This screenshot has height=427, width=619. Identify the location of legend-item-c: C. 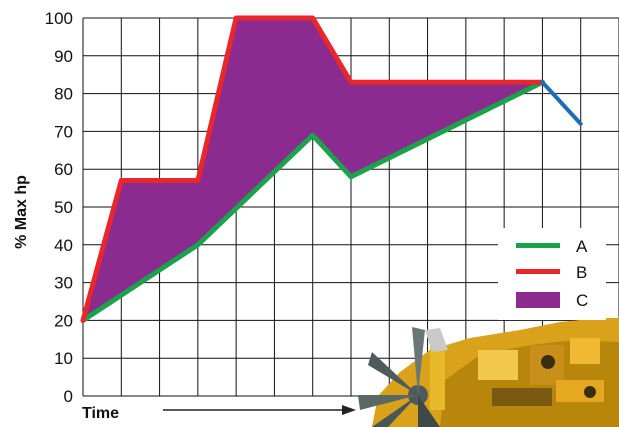
(552, 300).